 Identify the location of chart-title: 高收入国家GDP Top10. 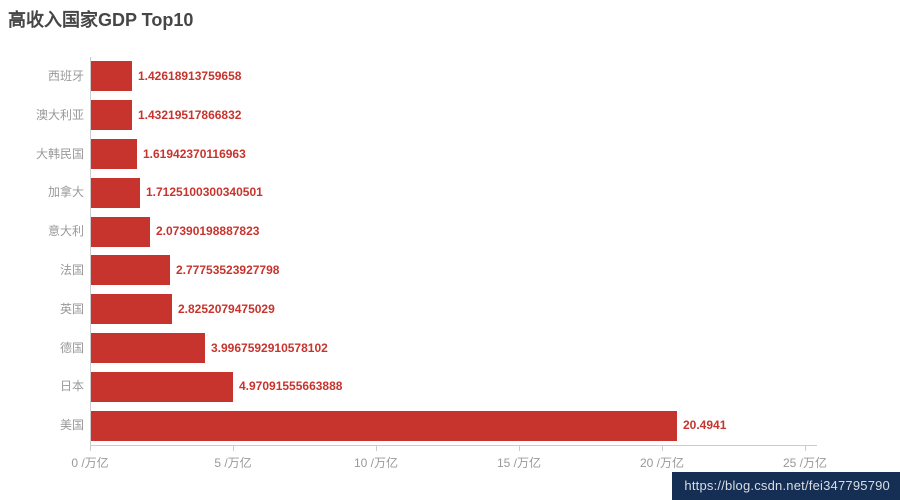
(101, 20).